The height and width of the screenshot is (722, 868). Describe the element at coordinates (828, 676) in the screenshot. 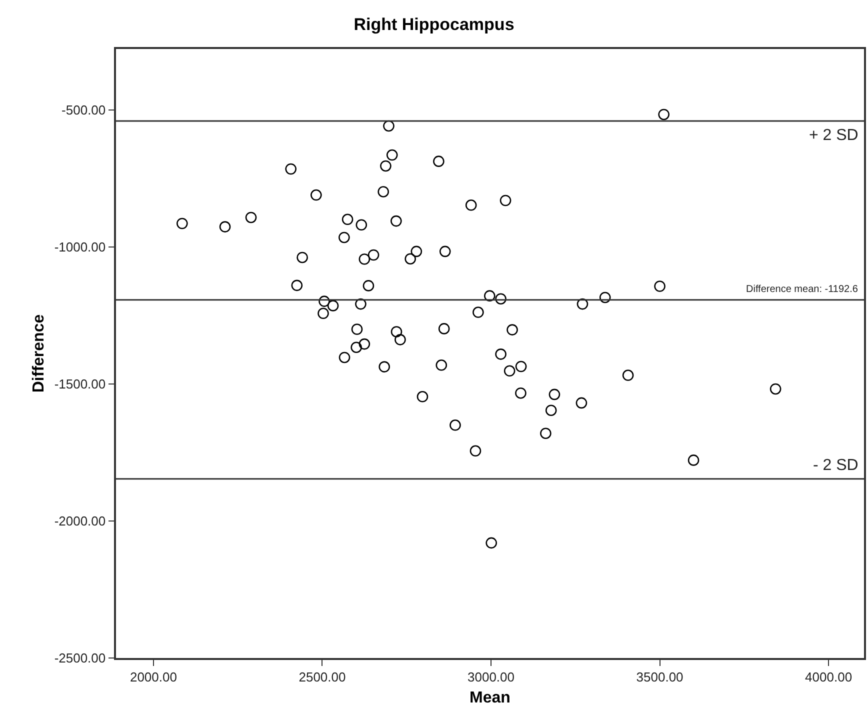

I see `x-tick-label: 4000.00` at that location.